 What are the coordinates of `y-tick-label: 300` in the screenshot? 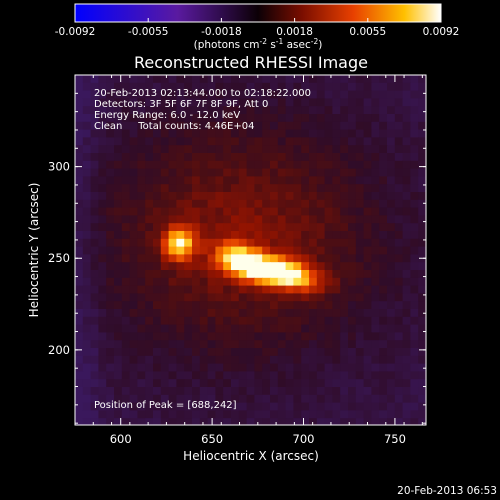 It's located at (59, 167).